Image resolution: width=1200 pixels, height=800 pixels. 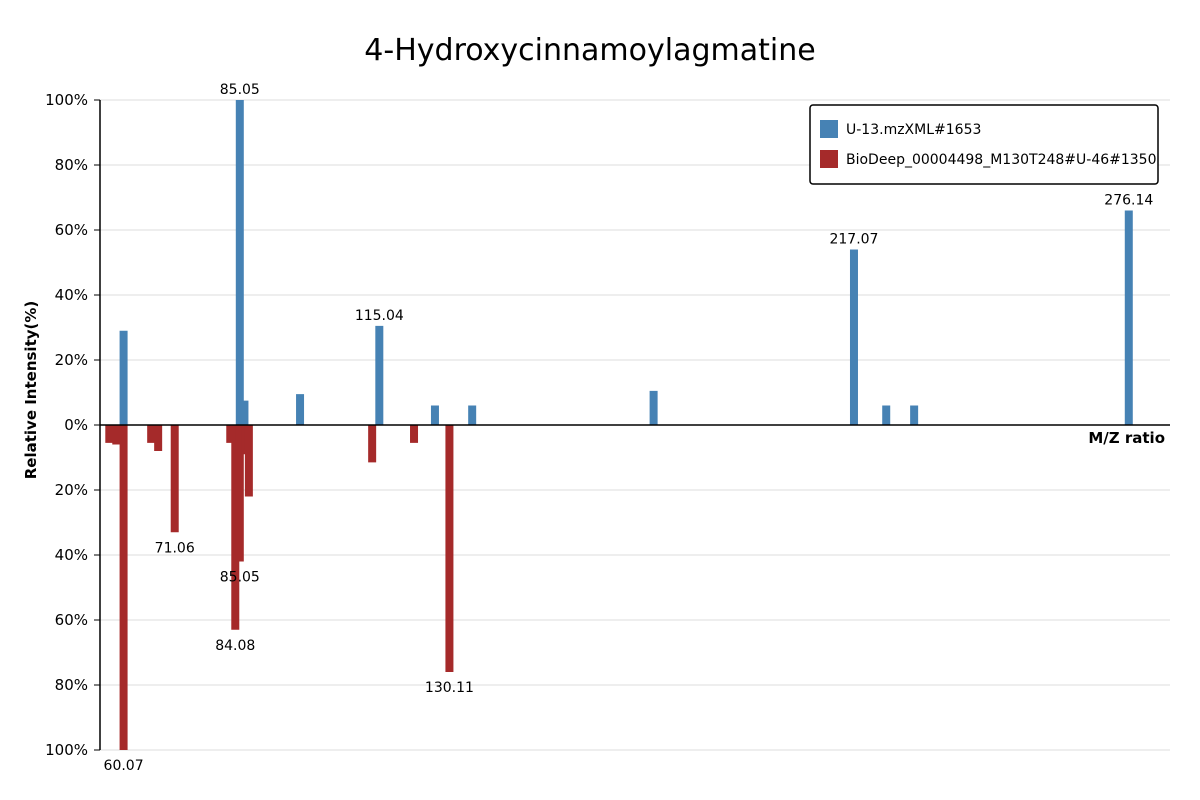 What do you see at coordinates (913, 130) in the screenshot?
I see `legend-label-u13: U-13.mzXML#1653` at bounding box center [913, 130].